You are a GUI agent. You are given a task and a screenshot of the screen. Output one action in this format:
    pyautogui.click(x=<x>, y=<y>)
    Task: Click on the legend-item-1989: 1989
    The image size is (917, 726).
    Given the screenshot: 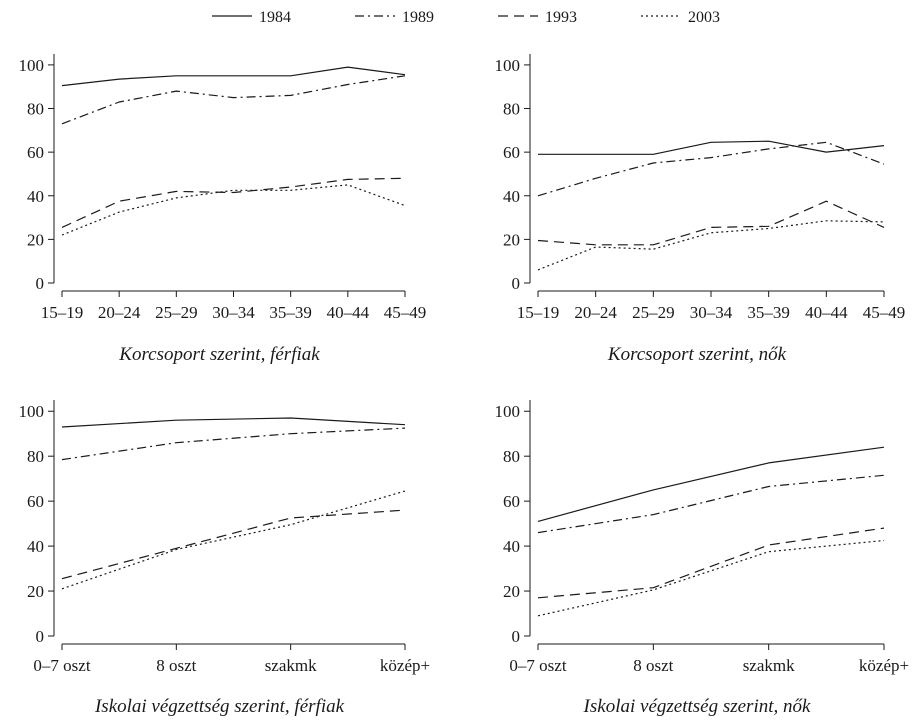 What is the action you would take?
    pyautogui.click(x=394, y=17)
    